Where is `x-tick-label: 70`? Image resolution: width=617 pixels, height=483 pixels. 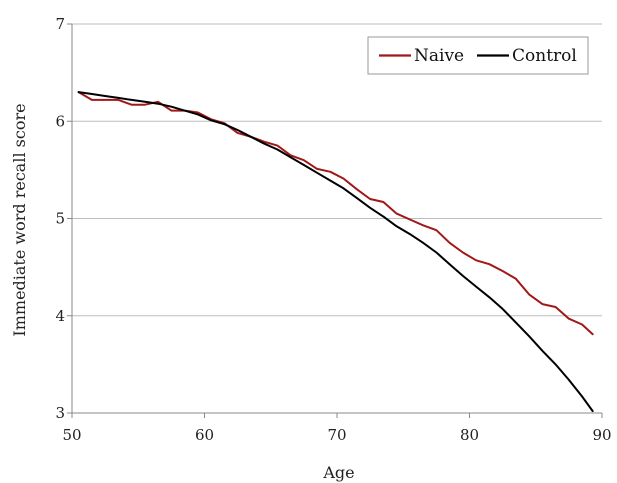
x-tick-label: 70 is located at coordinates (336, 435).